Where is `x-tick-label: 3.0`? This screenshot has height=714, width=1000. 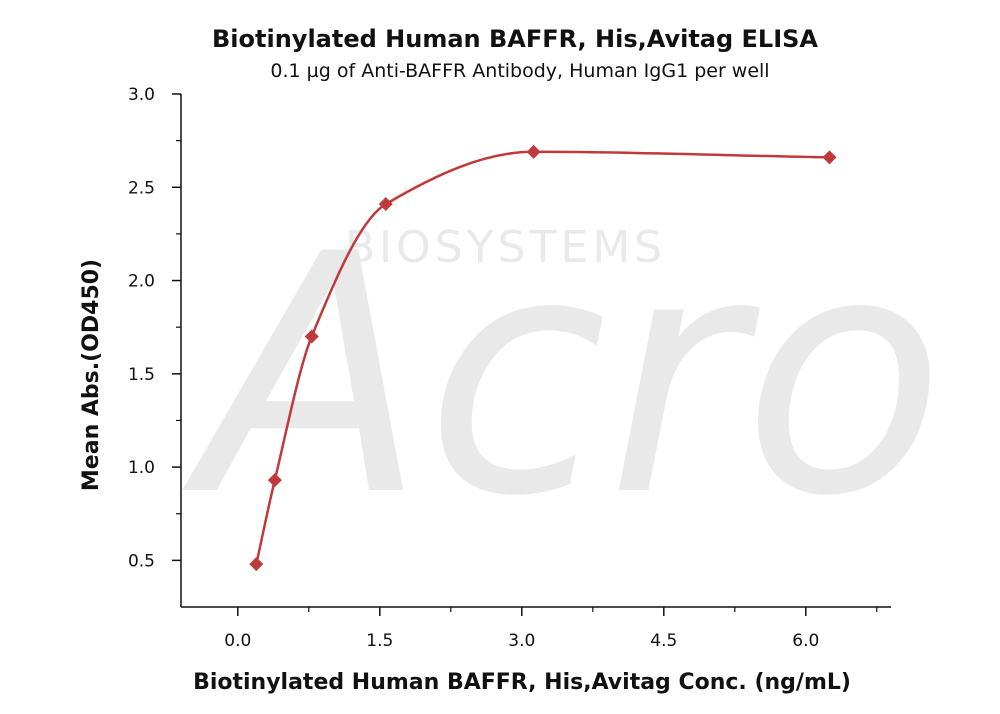
x-tick-label: 3.0 is located at coordinates (521, 641).